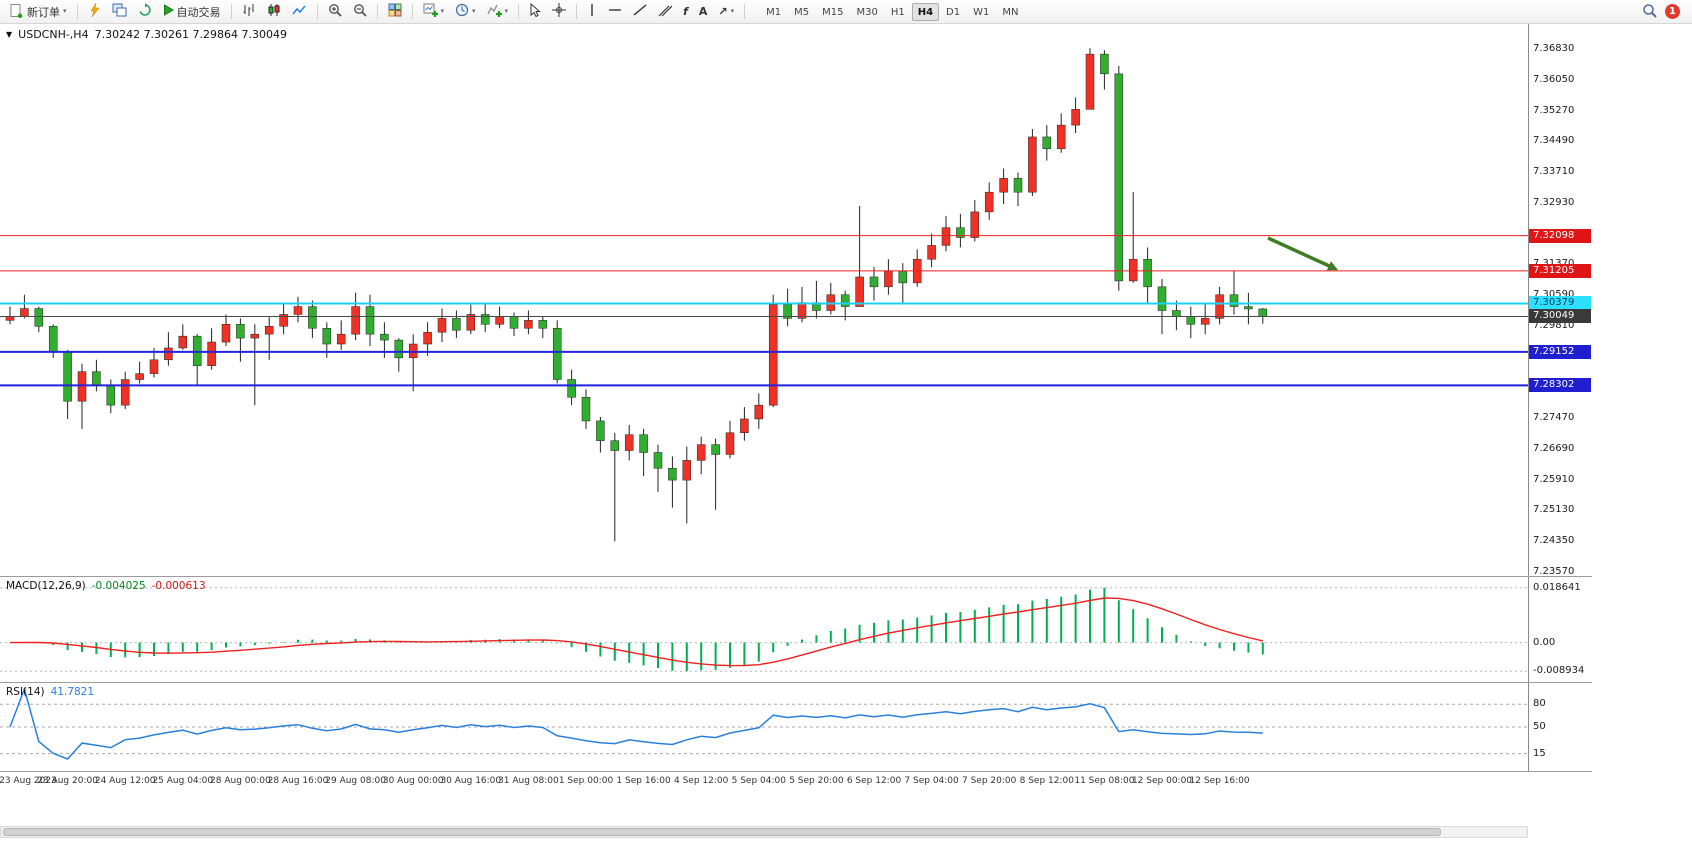 The height and width of the screenshot is (852, 1692). What do you see at coordinates (94, 12) in the screenshot?
I see `quick-trade-button` at bounding box center [94, 12].